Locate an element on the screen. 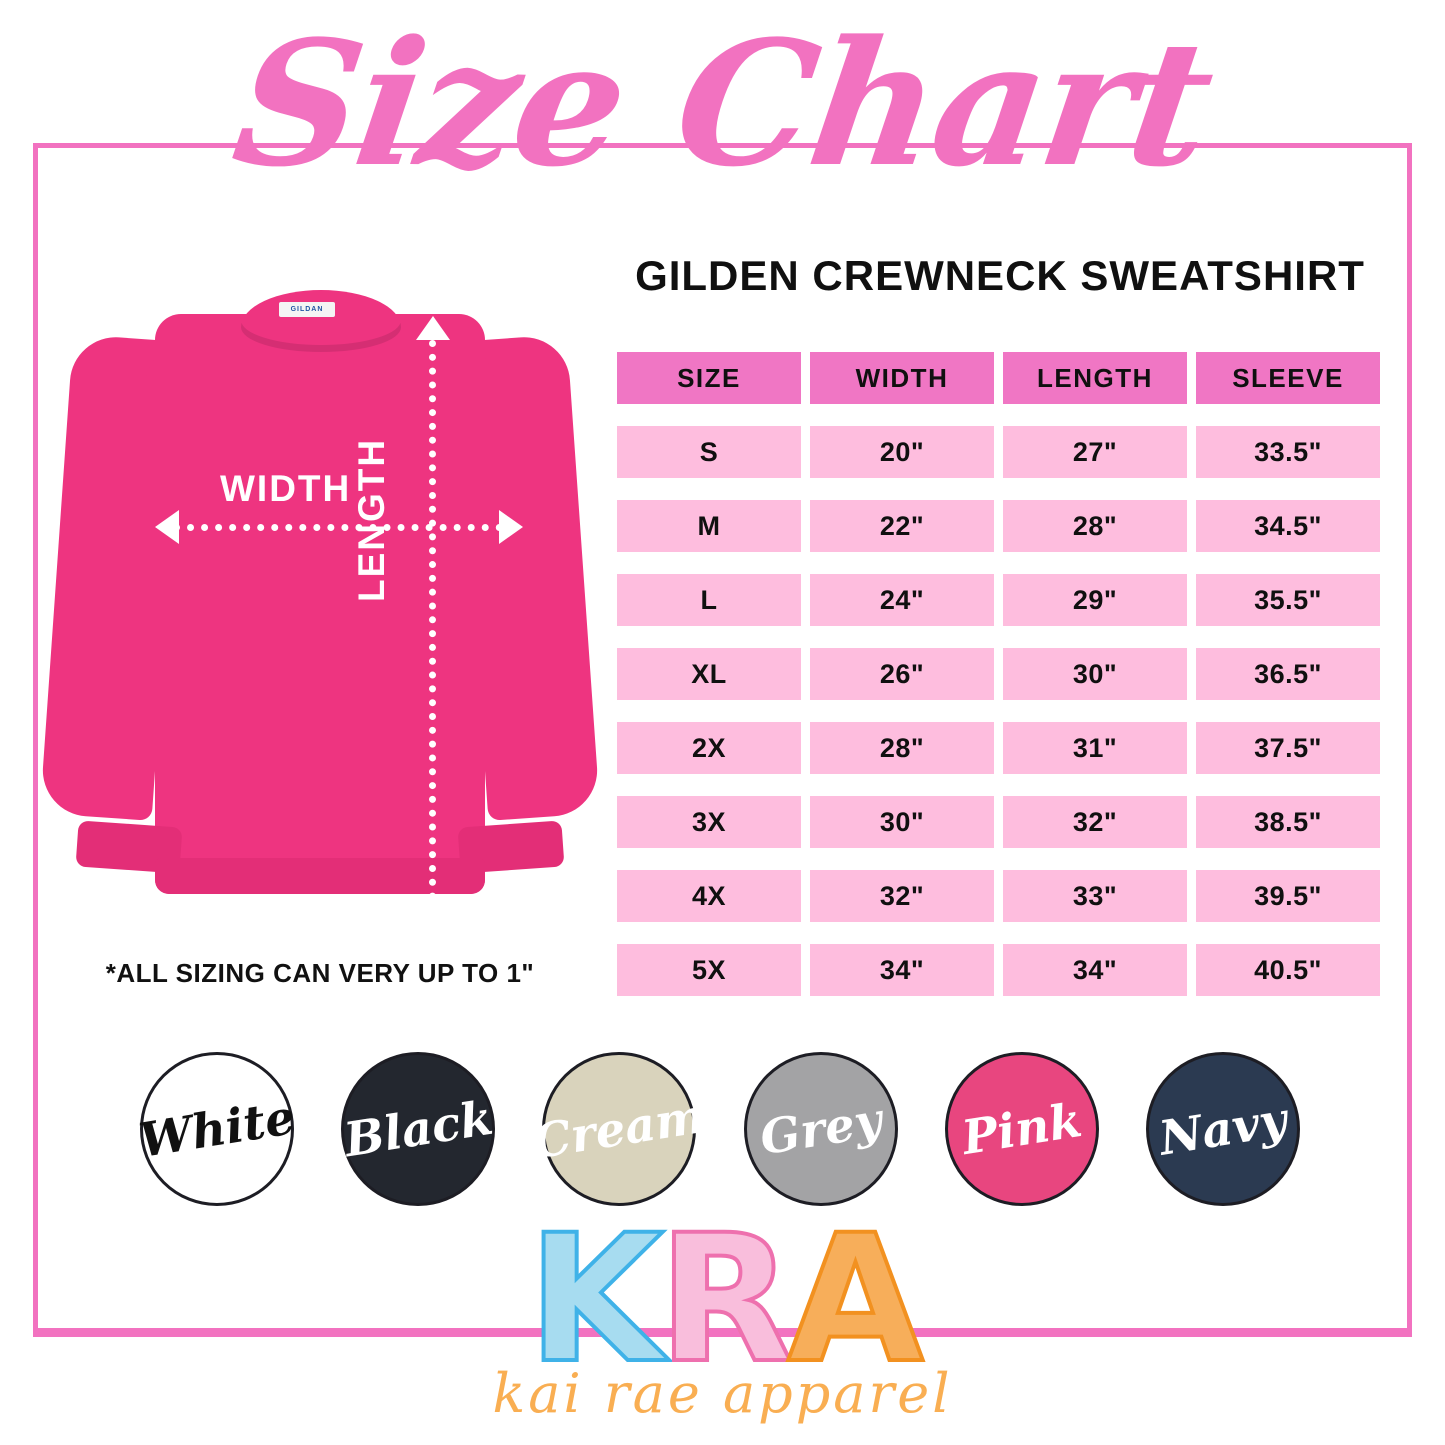  cell-width: 24" is located at coordinates (902, 600).